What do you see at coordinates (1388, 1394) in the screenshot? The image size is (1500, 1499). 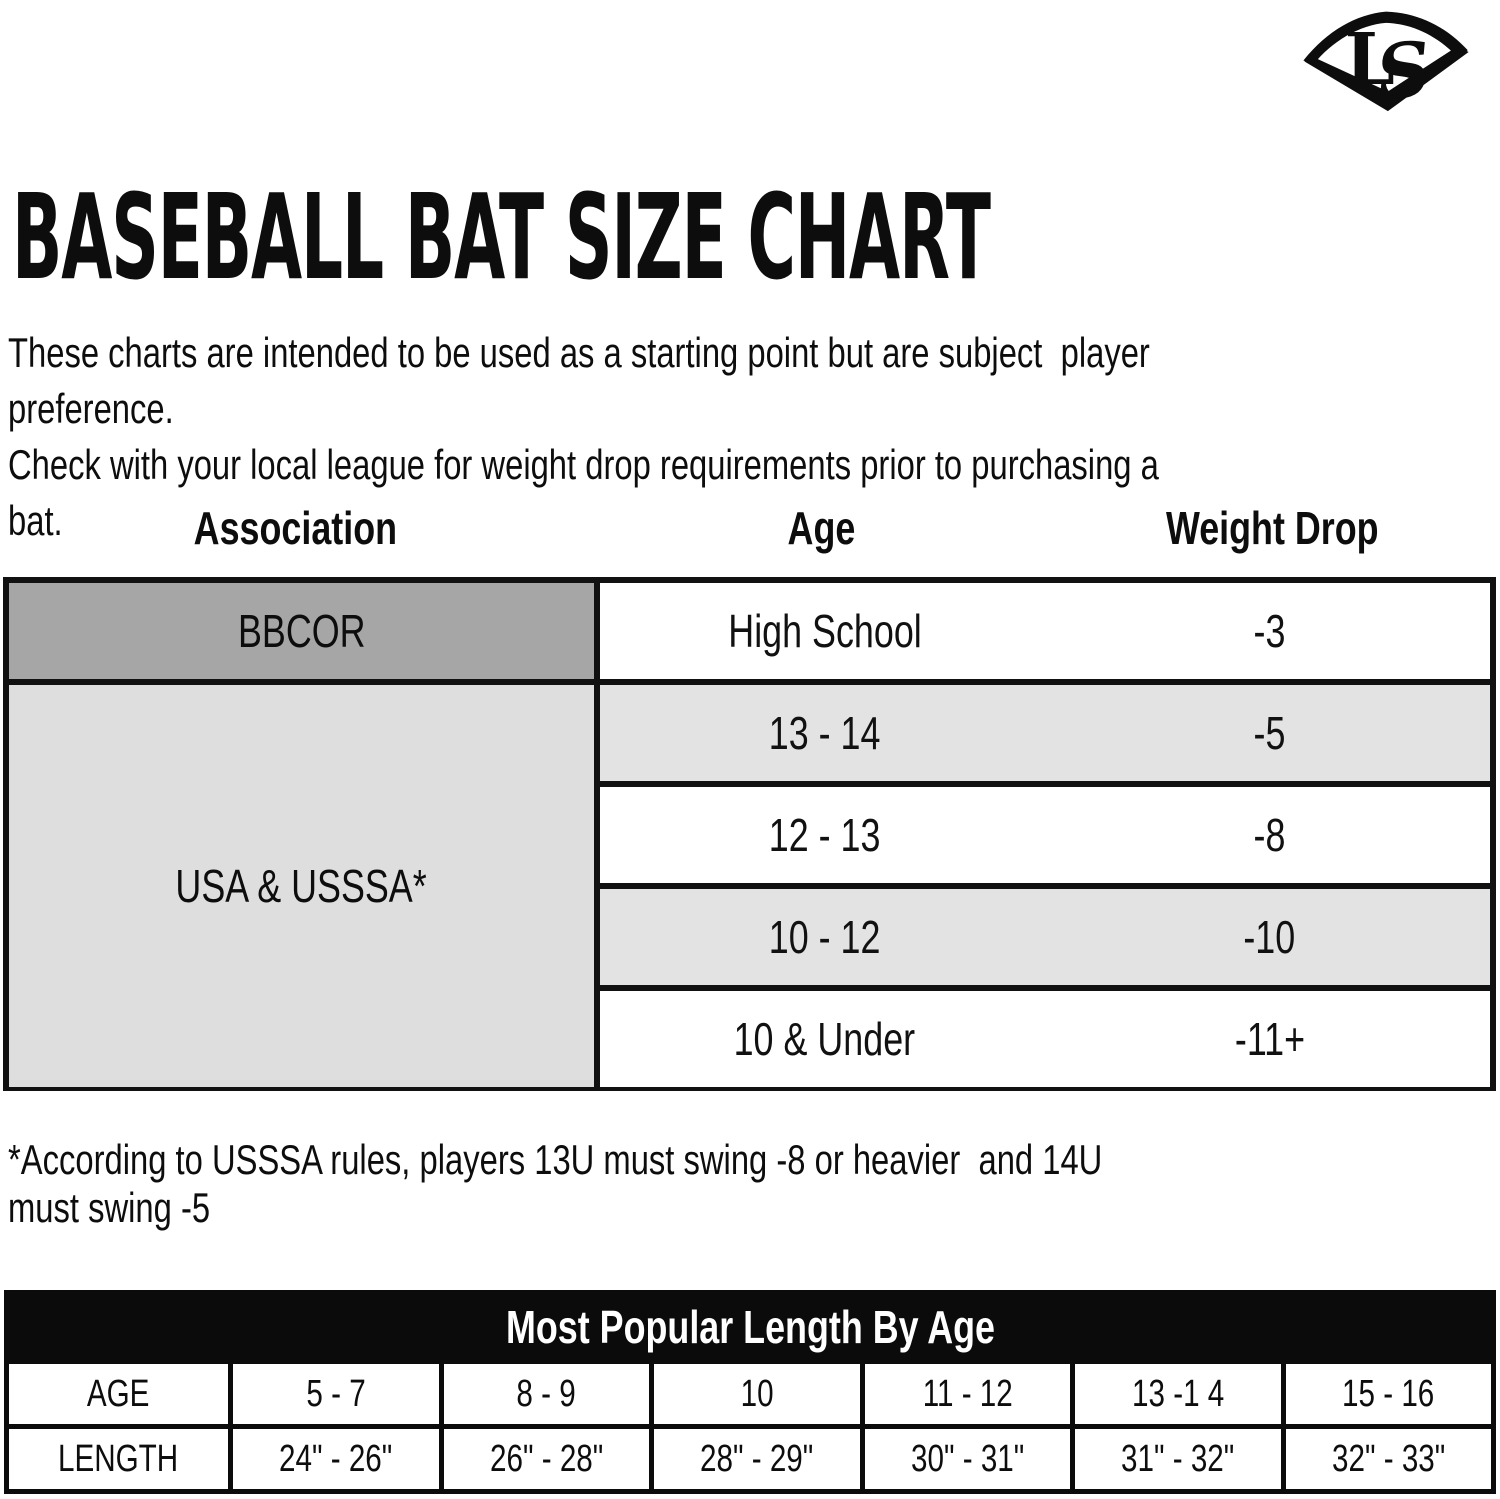 I see `age-cell-5: 15 - 16` at bounding box center [1388, 1394].